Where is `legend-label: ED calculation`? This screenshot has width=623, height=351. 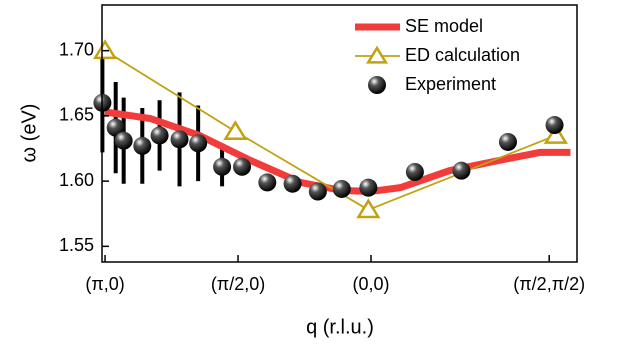
legend-label: ED calculation is located at coordinates (462, 55).